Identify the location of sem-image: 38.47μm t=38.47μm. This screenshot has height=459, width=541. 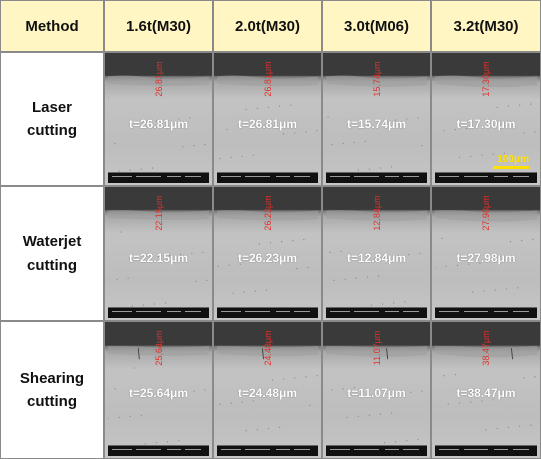
(486, 390).